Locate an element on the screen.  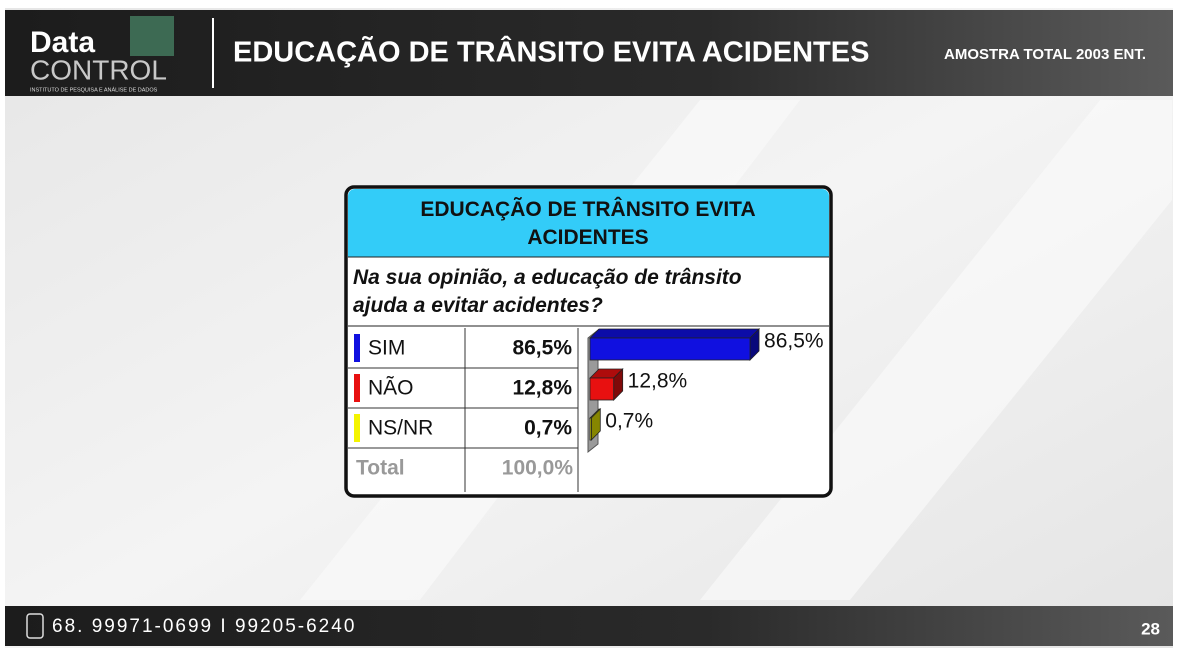
bar-top is located at coordinates (674, 333).